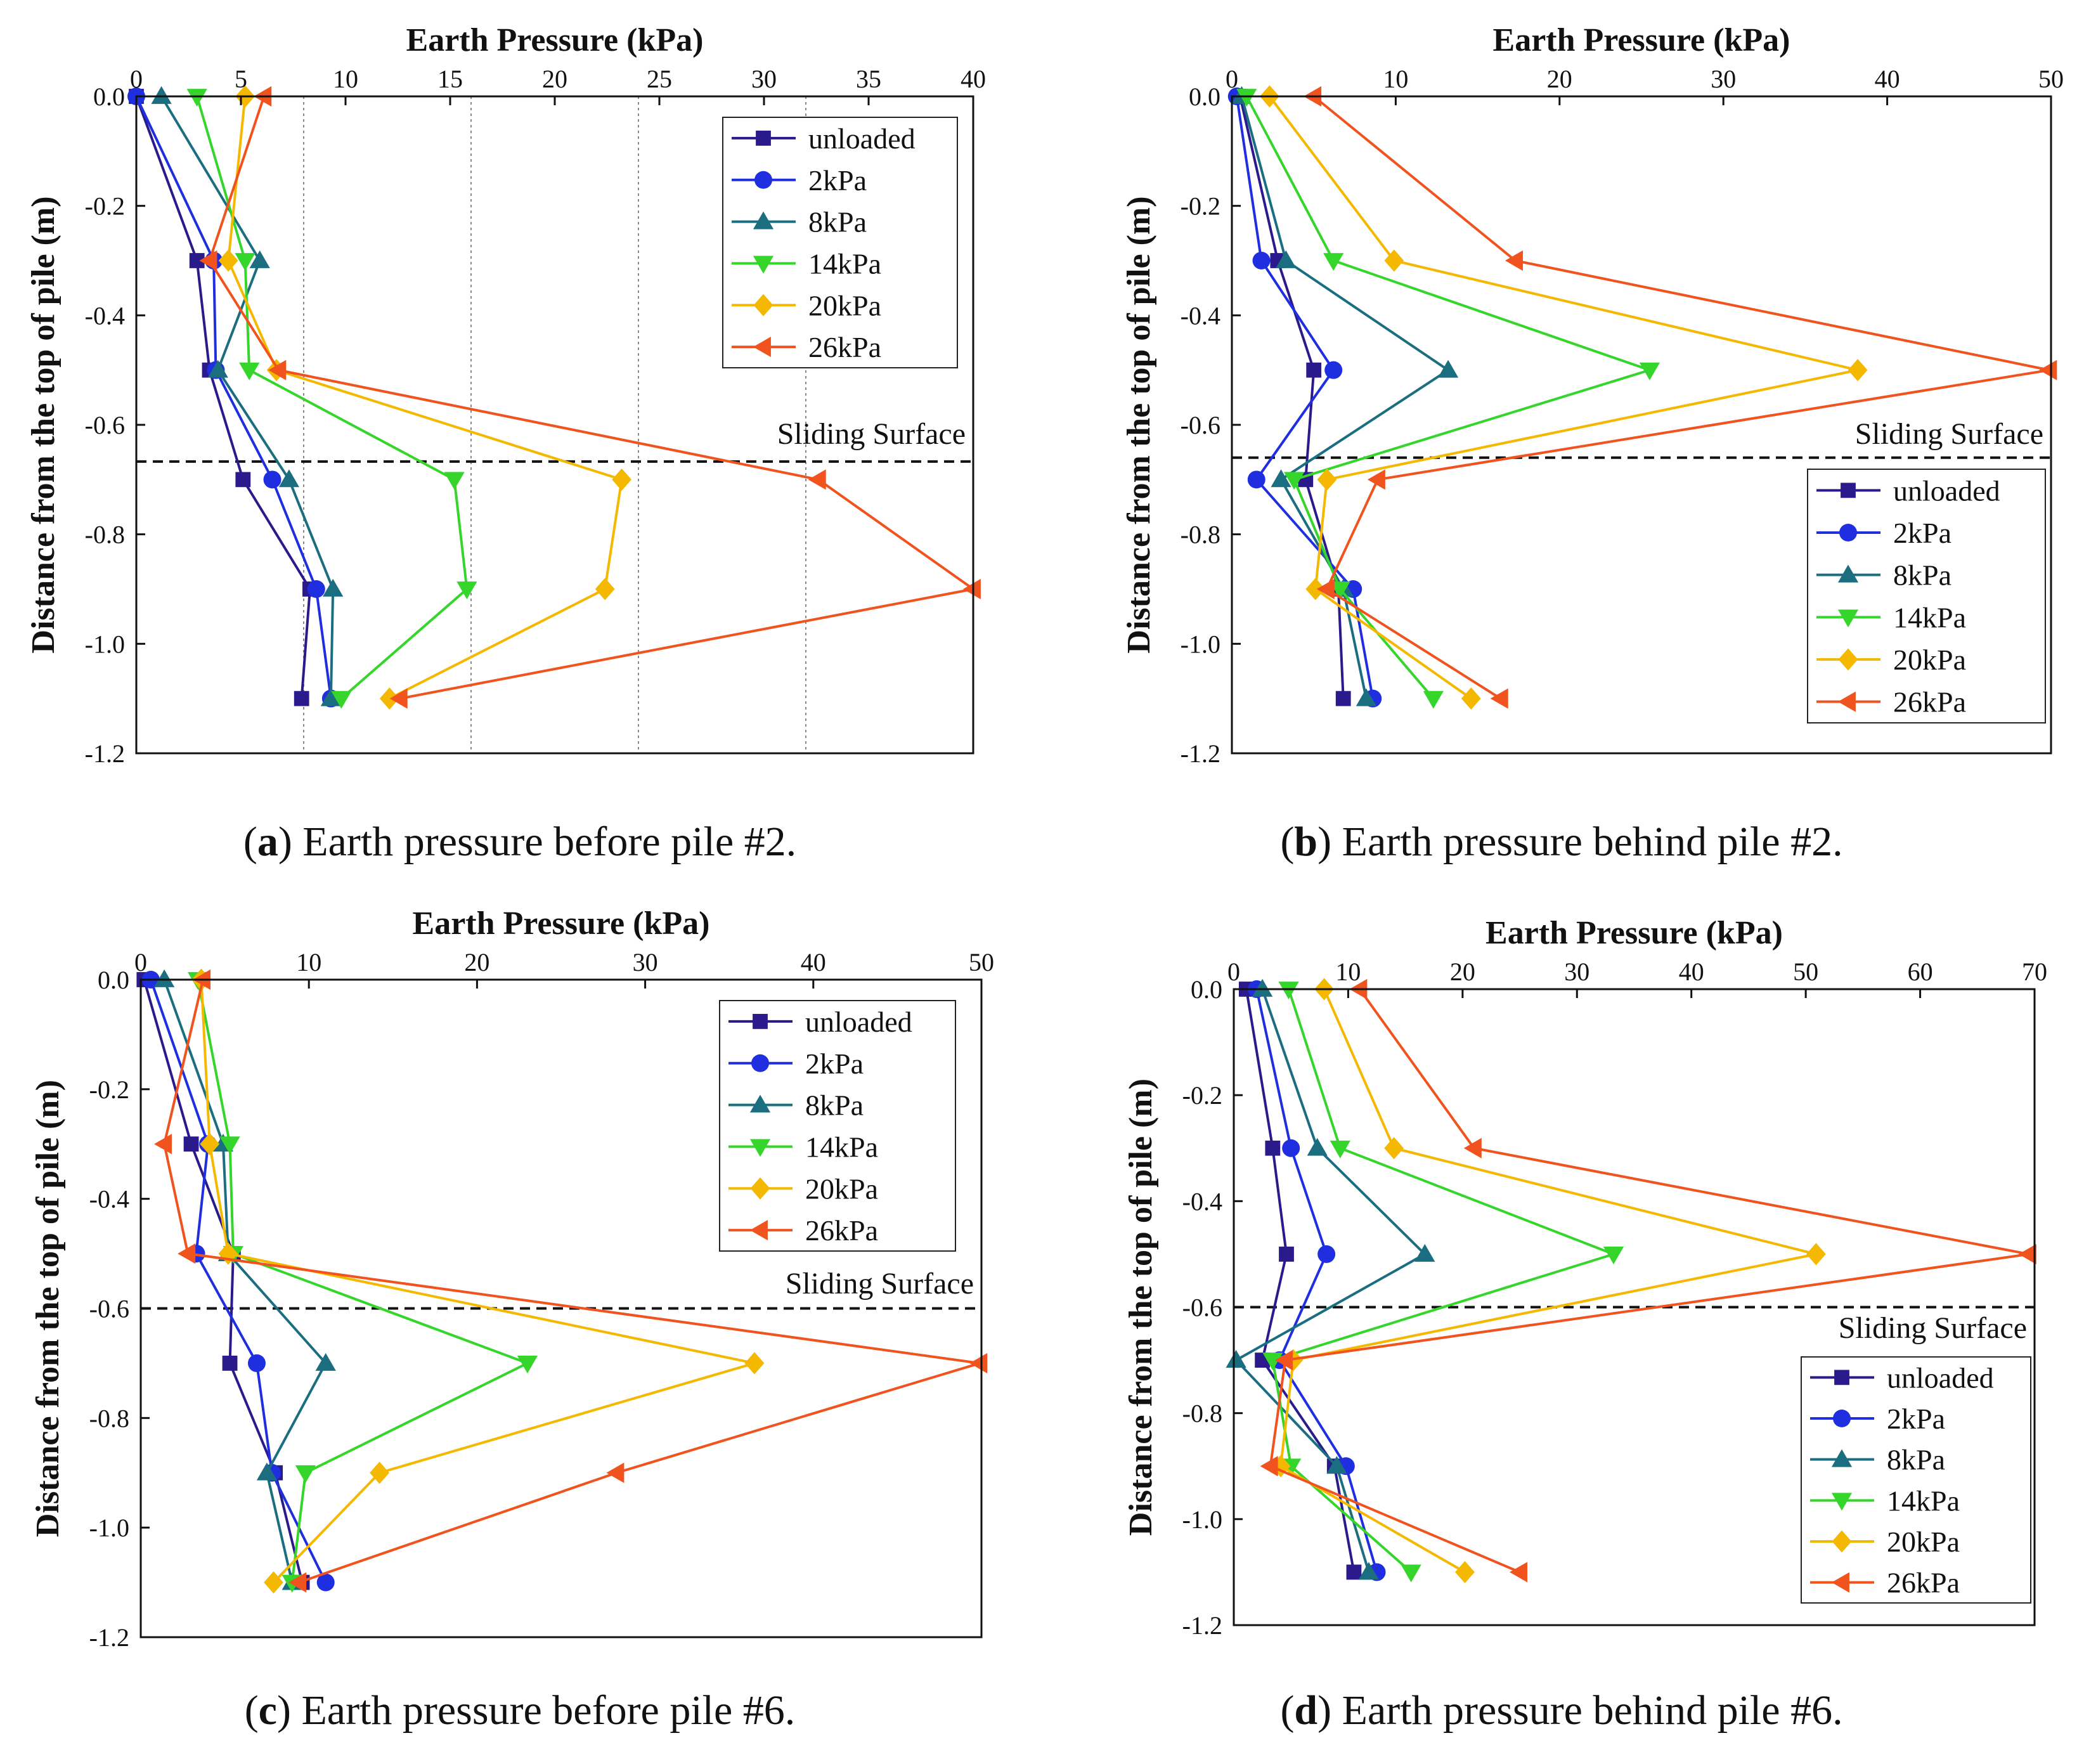  Describe the element at coordinates (1649, 1281) in the screenshot. I see `chart-d-series-26kpa-line` at that location.